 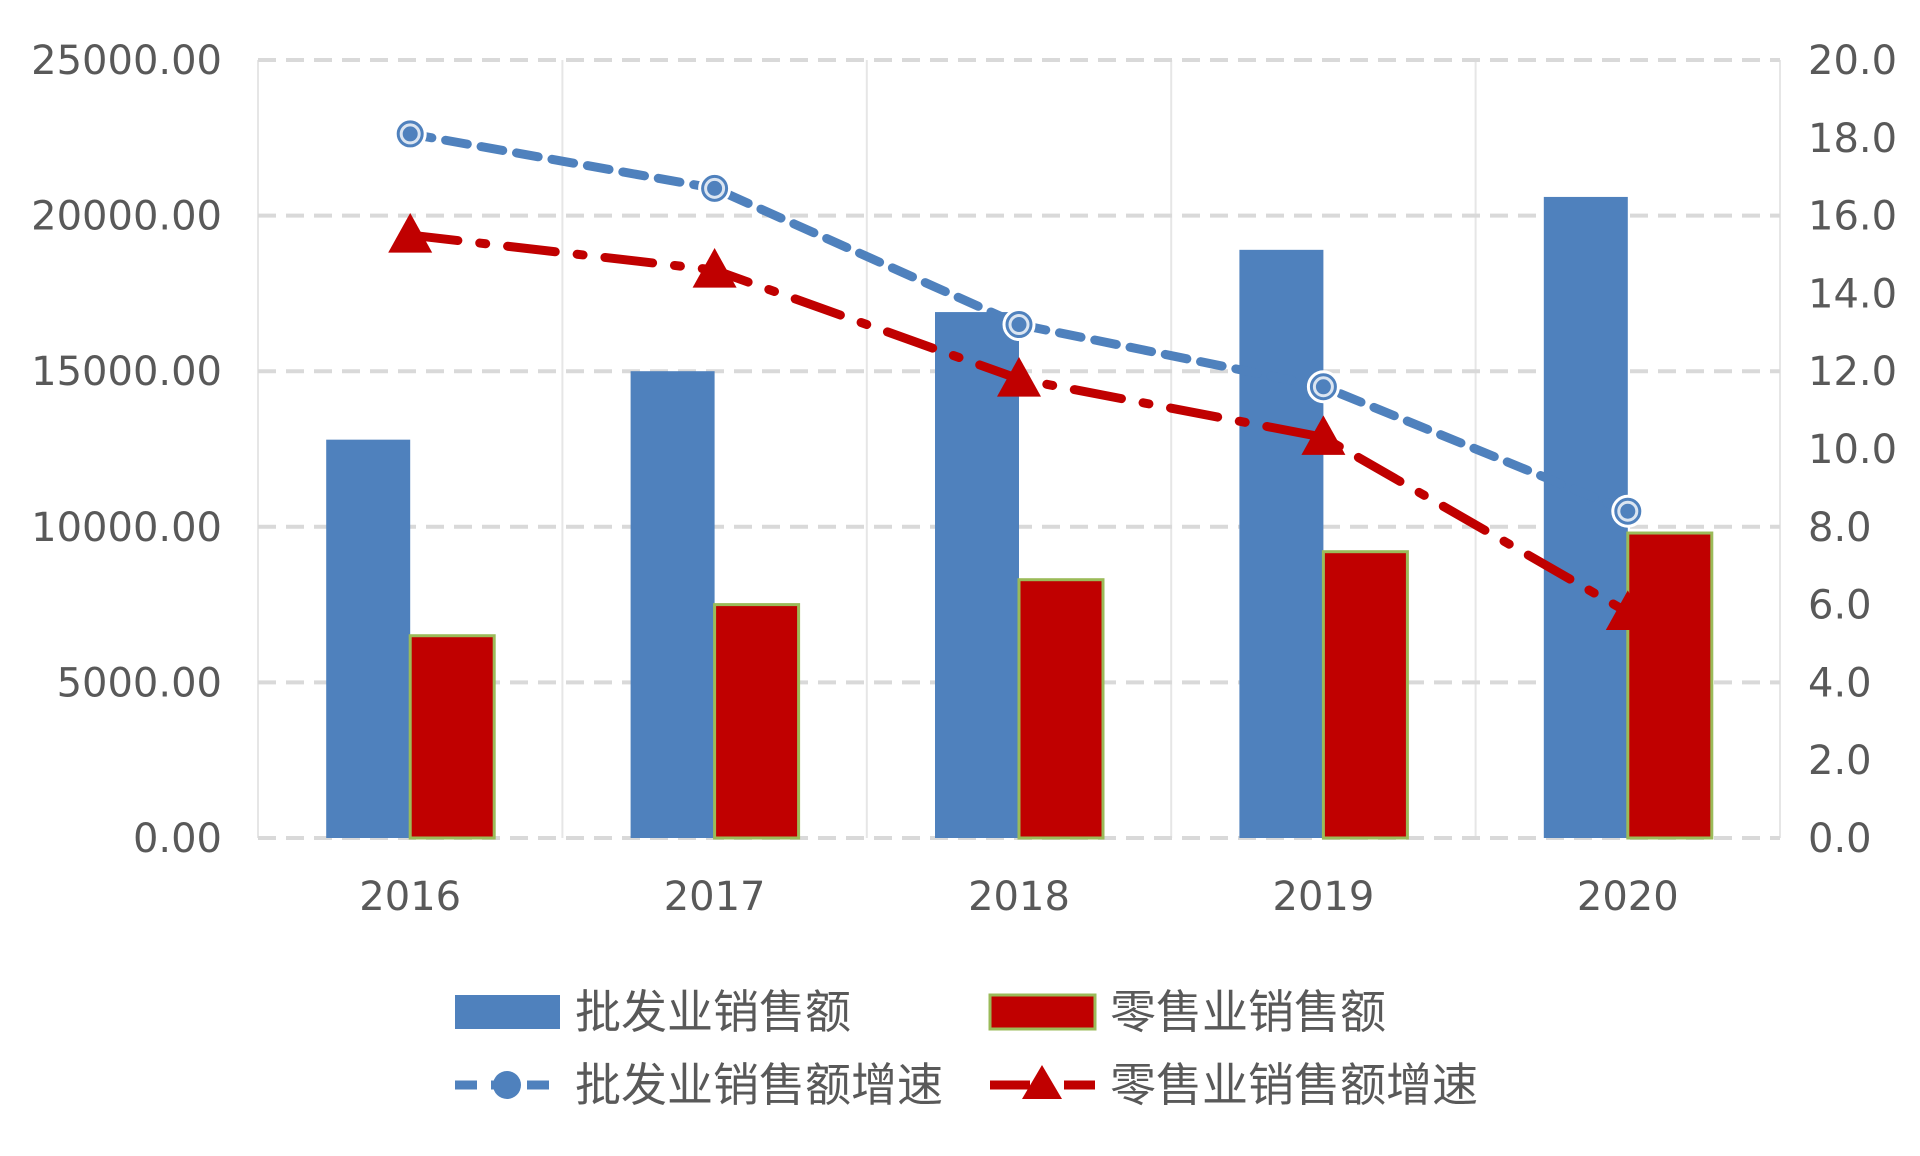 I want to click on y-left-tick-label: 5000.00, so click(x=139, y=683).